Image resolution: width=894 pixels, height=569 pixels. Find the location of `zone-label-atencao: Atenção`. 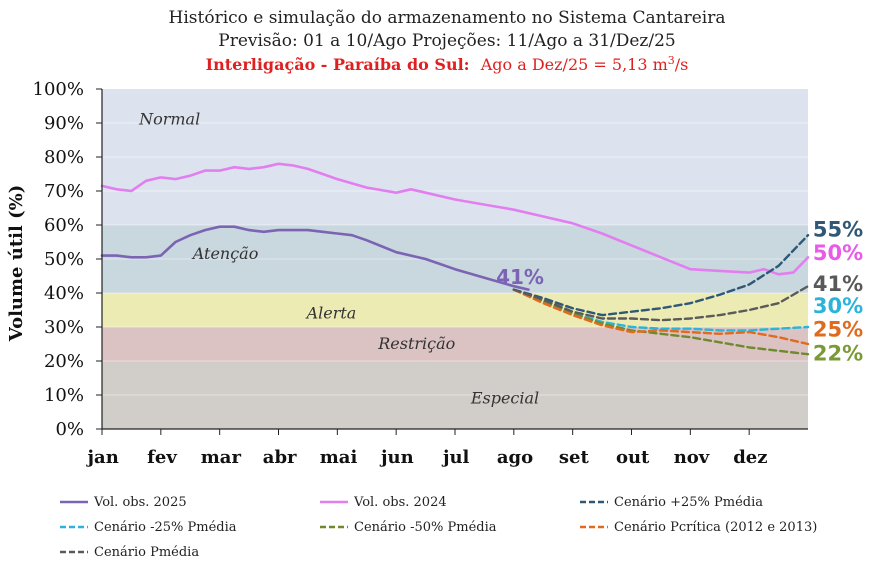

zone-label-atencao: Atenção is located at coordinates (225, 253).